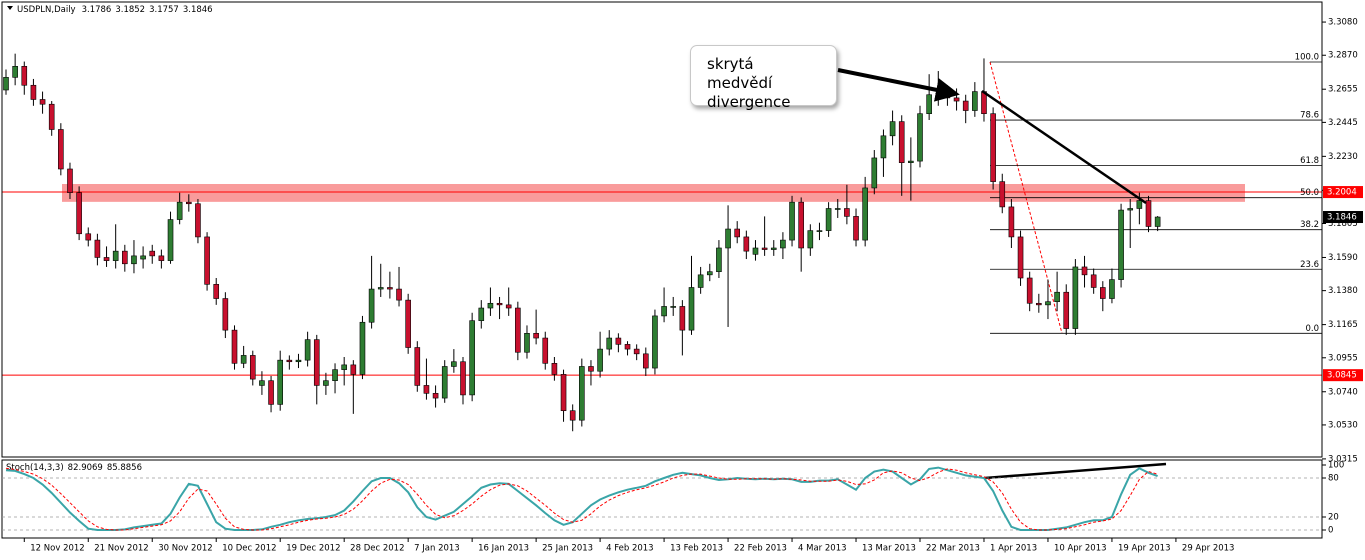 This screenshot has width=1365, height=560. What do you see at coordinates (121, 549) in the screenshot?
I see `x-tick-label: 21 Nov 2012` at bounding box center [121, 549].